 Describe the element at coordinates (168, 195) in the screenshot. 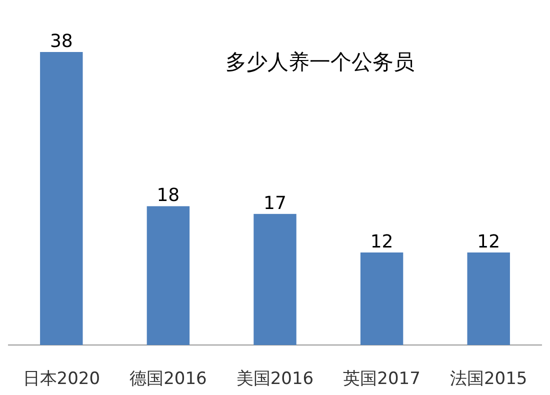

I see `data-label: 18` at that location.